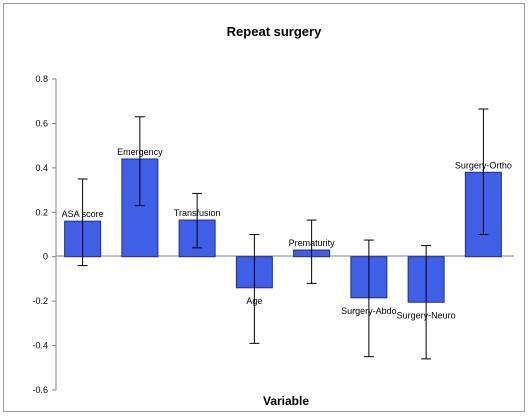 This screenshot has width=530, height=416. I want to click on bar-label: Surgery-Ortho, so click(483, 165).